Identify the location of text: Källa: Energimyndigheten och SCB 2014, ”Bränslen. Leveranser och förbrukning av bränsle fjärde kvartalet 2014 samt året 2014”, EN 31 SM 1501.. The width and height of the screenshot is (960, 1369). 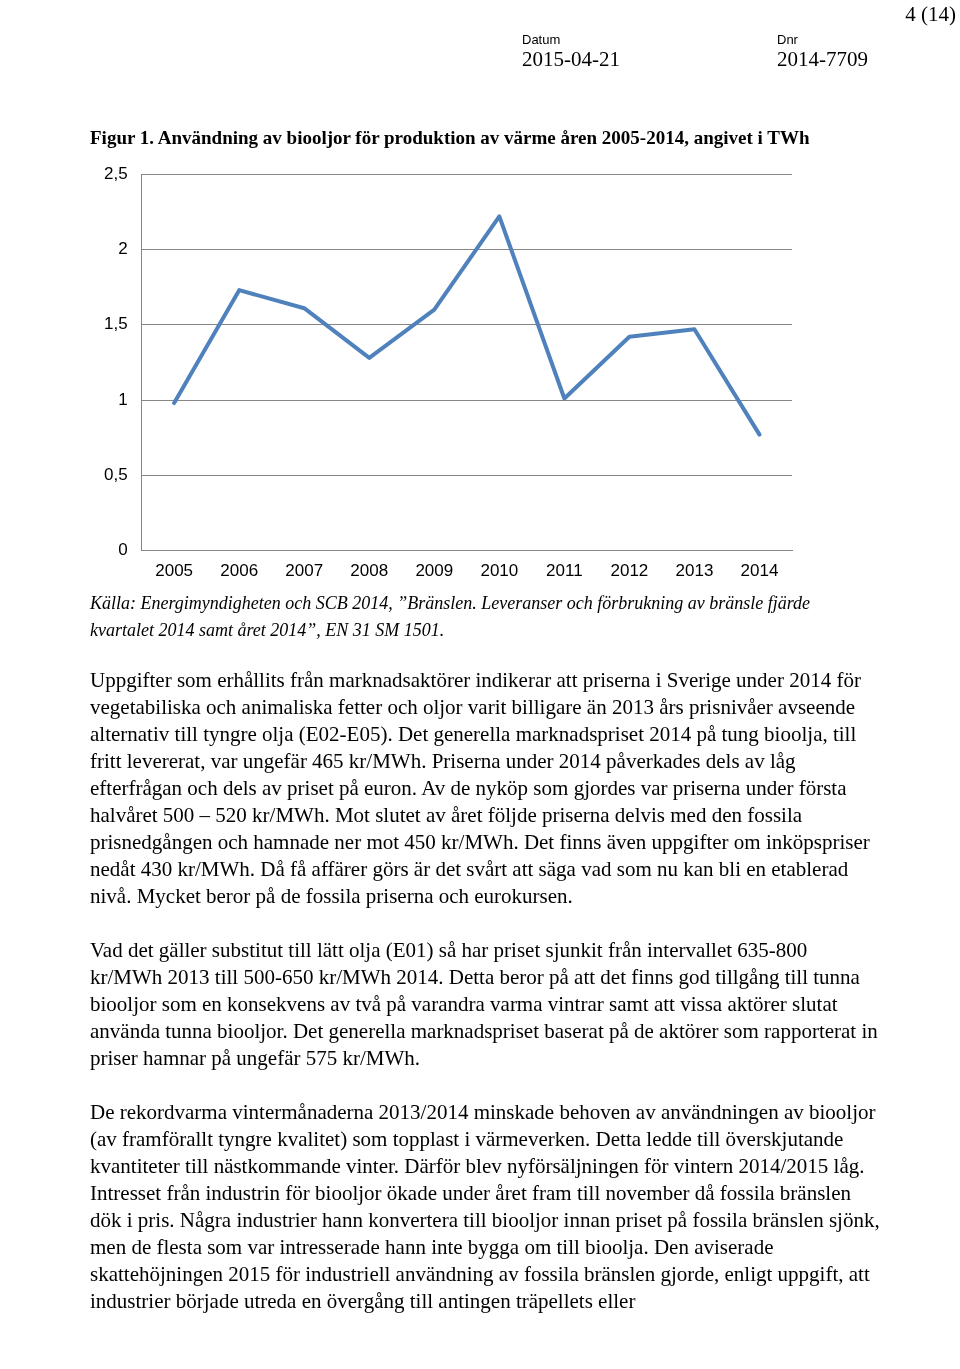
(451, 617).